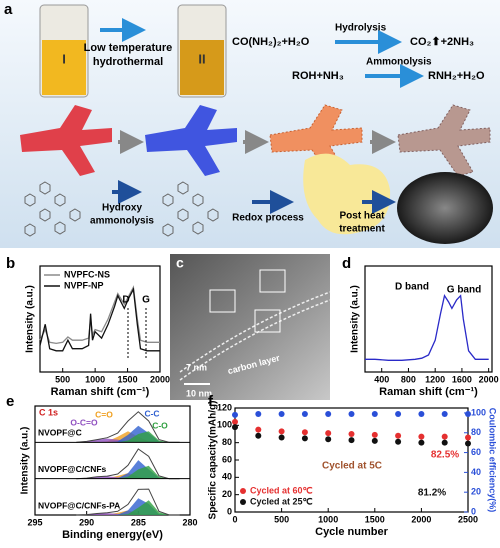 The image size is (500, 548). What do you see at coordinates (10, 263) in the screenshot?
I see `panel-label: b` at bounding box center [10, 263].